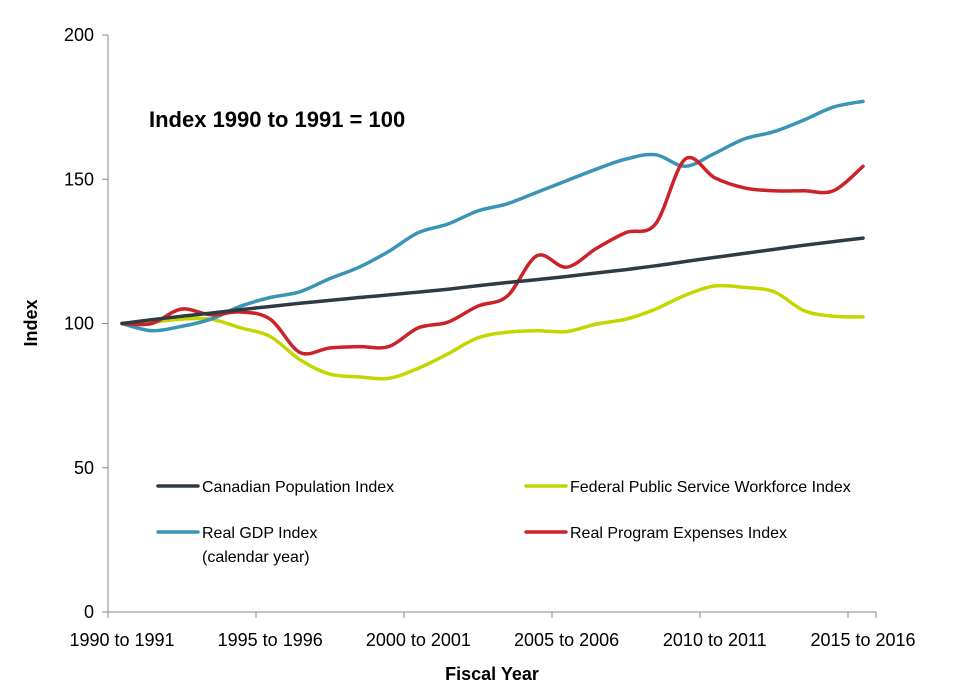 This screenshot has height=698, width=957. Describe the element at coordinates (492, 332) in the screenshot. I see `series-line-workforce` at that location.